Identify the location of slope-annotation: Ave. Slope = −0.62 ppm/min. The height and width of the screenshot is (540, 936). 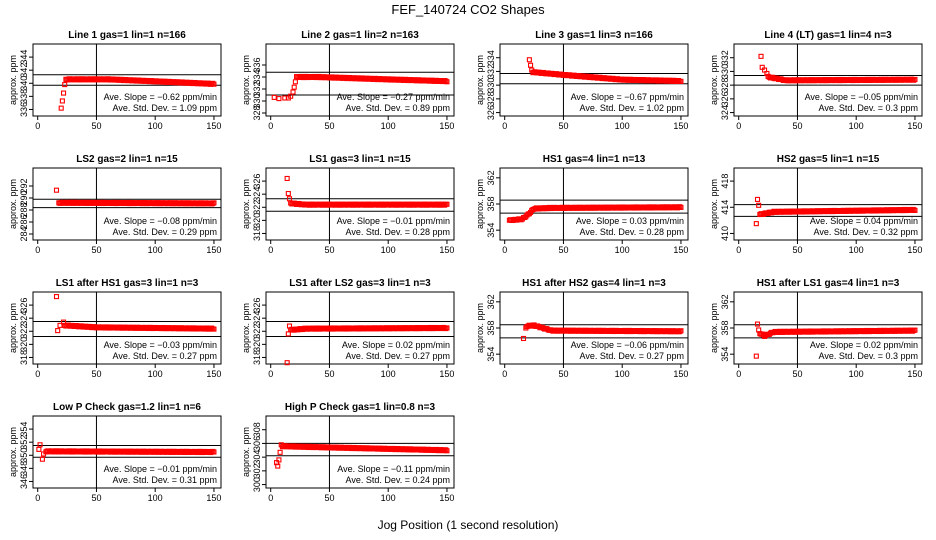
(160, 97).